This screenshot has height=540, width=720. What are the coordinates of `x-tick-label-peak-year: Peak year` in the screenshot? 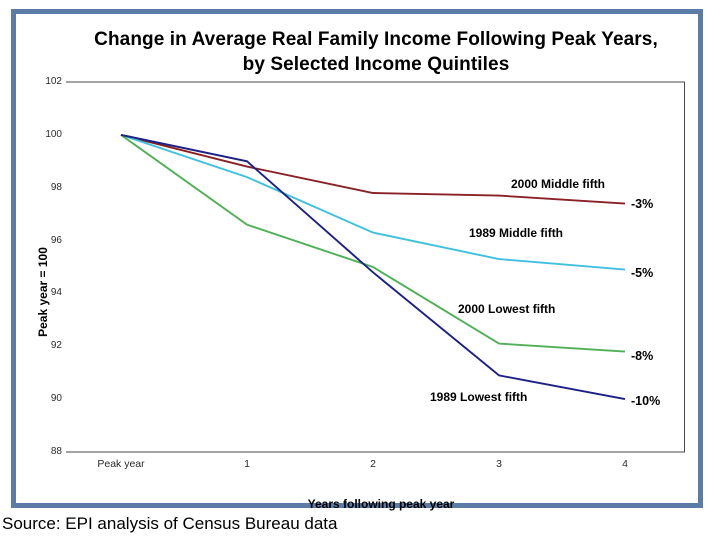 It's located at (121, 464).